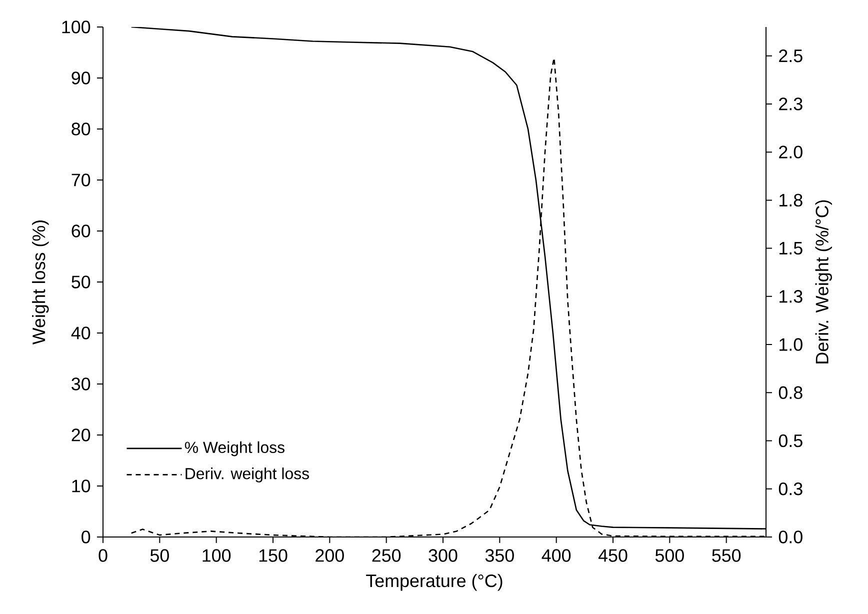 The height and width of the screenshot is (614, 868). Describe the element at coordinates (103, 555) in the screenshot. I see `x-tick-label: 0` at that location.